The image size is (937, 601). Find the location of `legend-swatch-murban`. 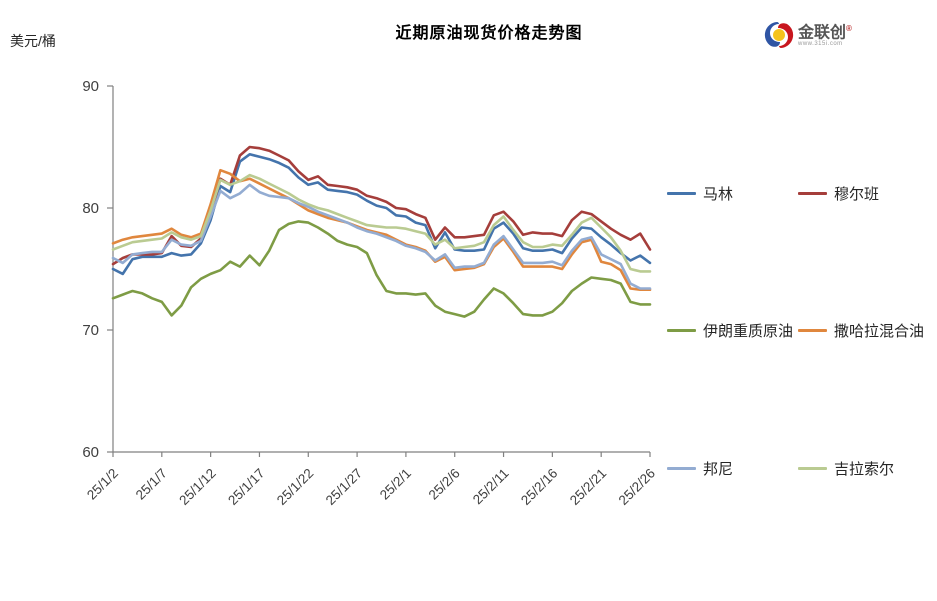

legend-swatch-murban is located at coordinates (812, 193).